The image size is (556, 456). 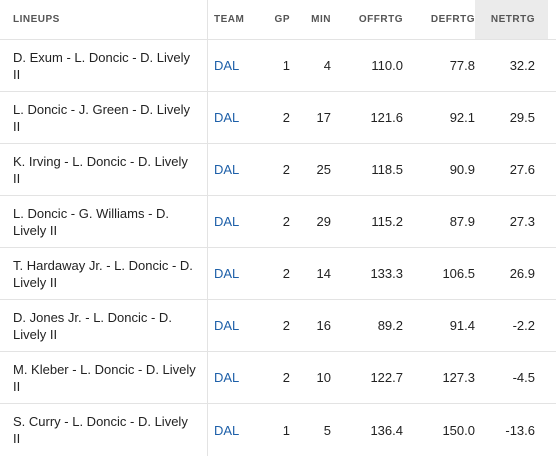 What do you see at coordinates (282, 19) in the screenshot?
I see `header-gp: GP` at bounding box center [282, 19].